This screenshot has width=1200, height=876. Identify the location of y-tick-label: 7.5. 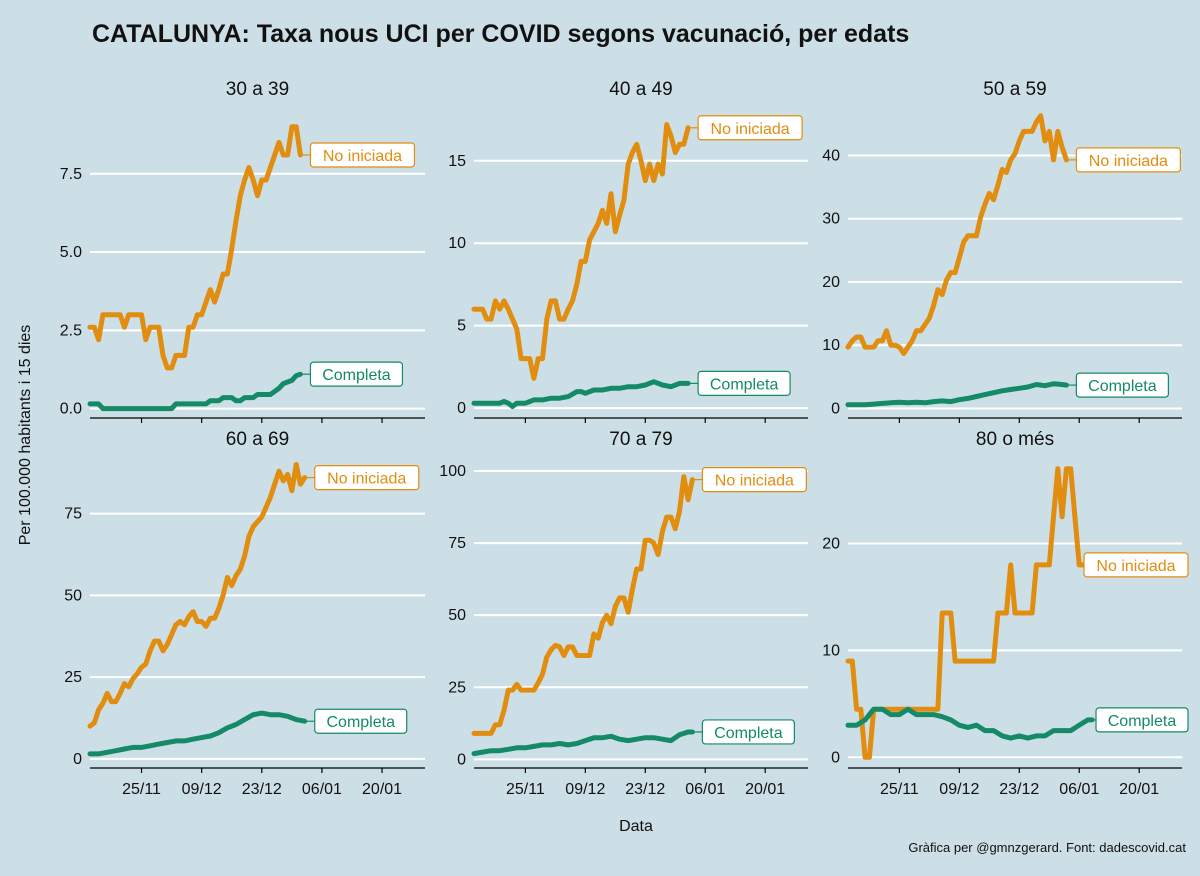
(71, 174).